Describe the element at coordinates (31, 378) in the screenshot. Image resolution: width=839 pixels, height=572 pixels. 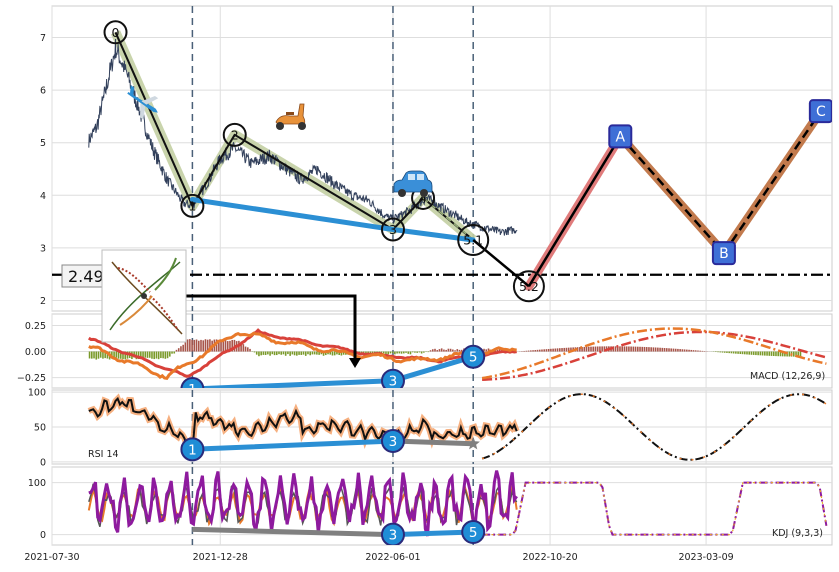
I see `y-tick-label: −0.25` at that location.